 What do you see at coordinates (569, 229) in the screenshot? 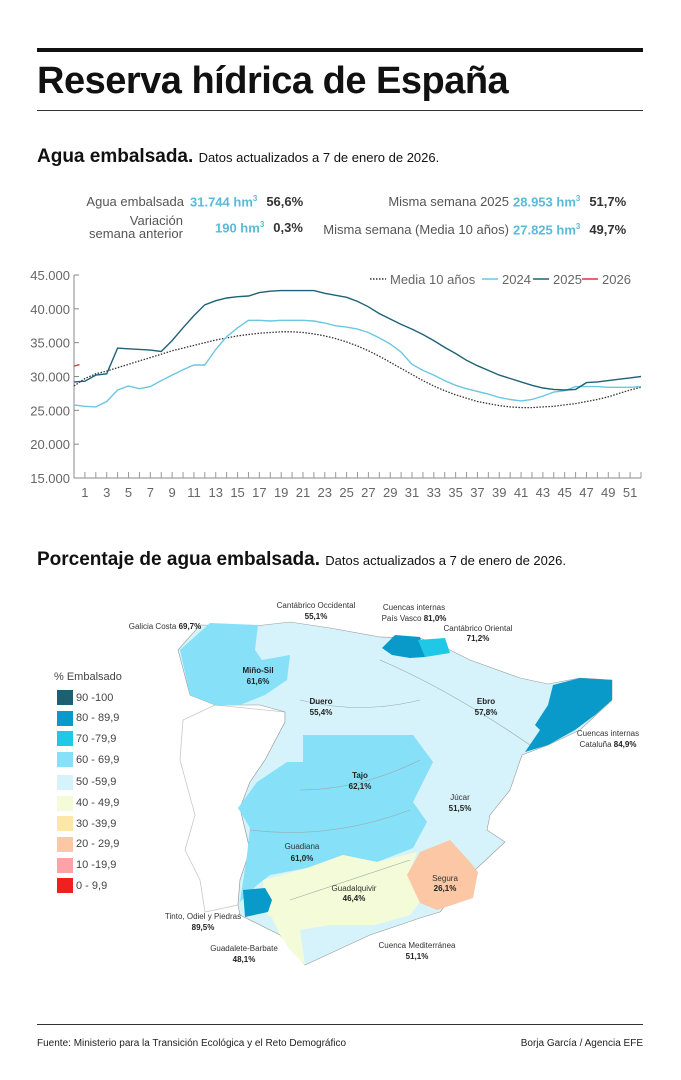
I see `stat-media-row: 27.825 hm3 49,7%` at bounding box center [569, 229].